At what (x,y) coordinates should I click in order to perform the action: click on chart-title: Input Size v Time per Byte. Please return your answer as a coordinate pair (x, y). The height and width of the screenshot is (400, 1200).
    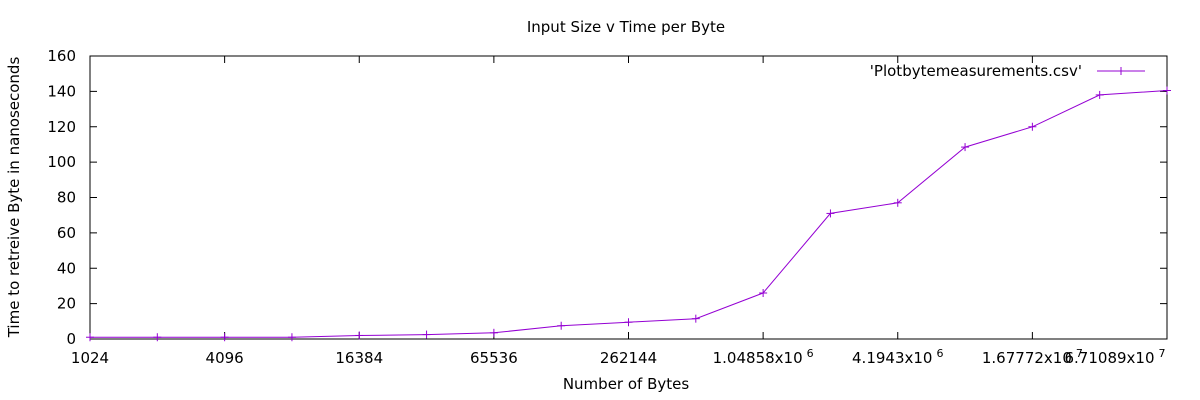
    Looking at the image, I should click on (626, 27).